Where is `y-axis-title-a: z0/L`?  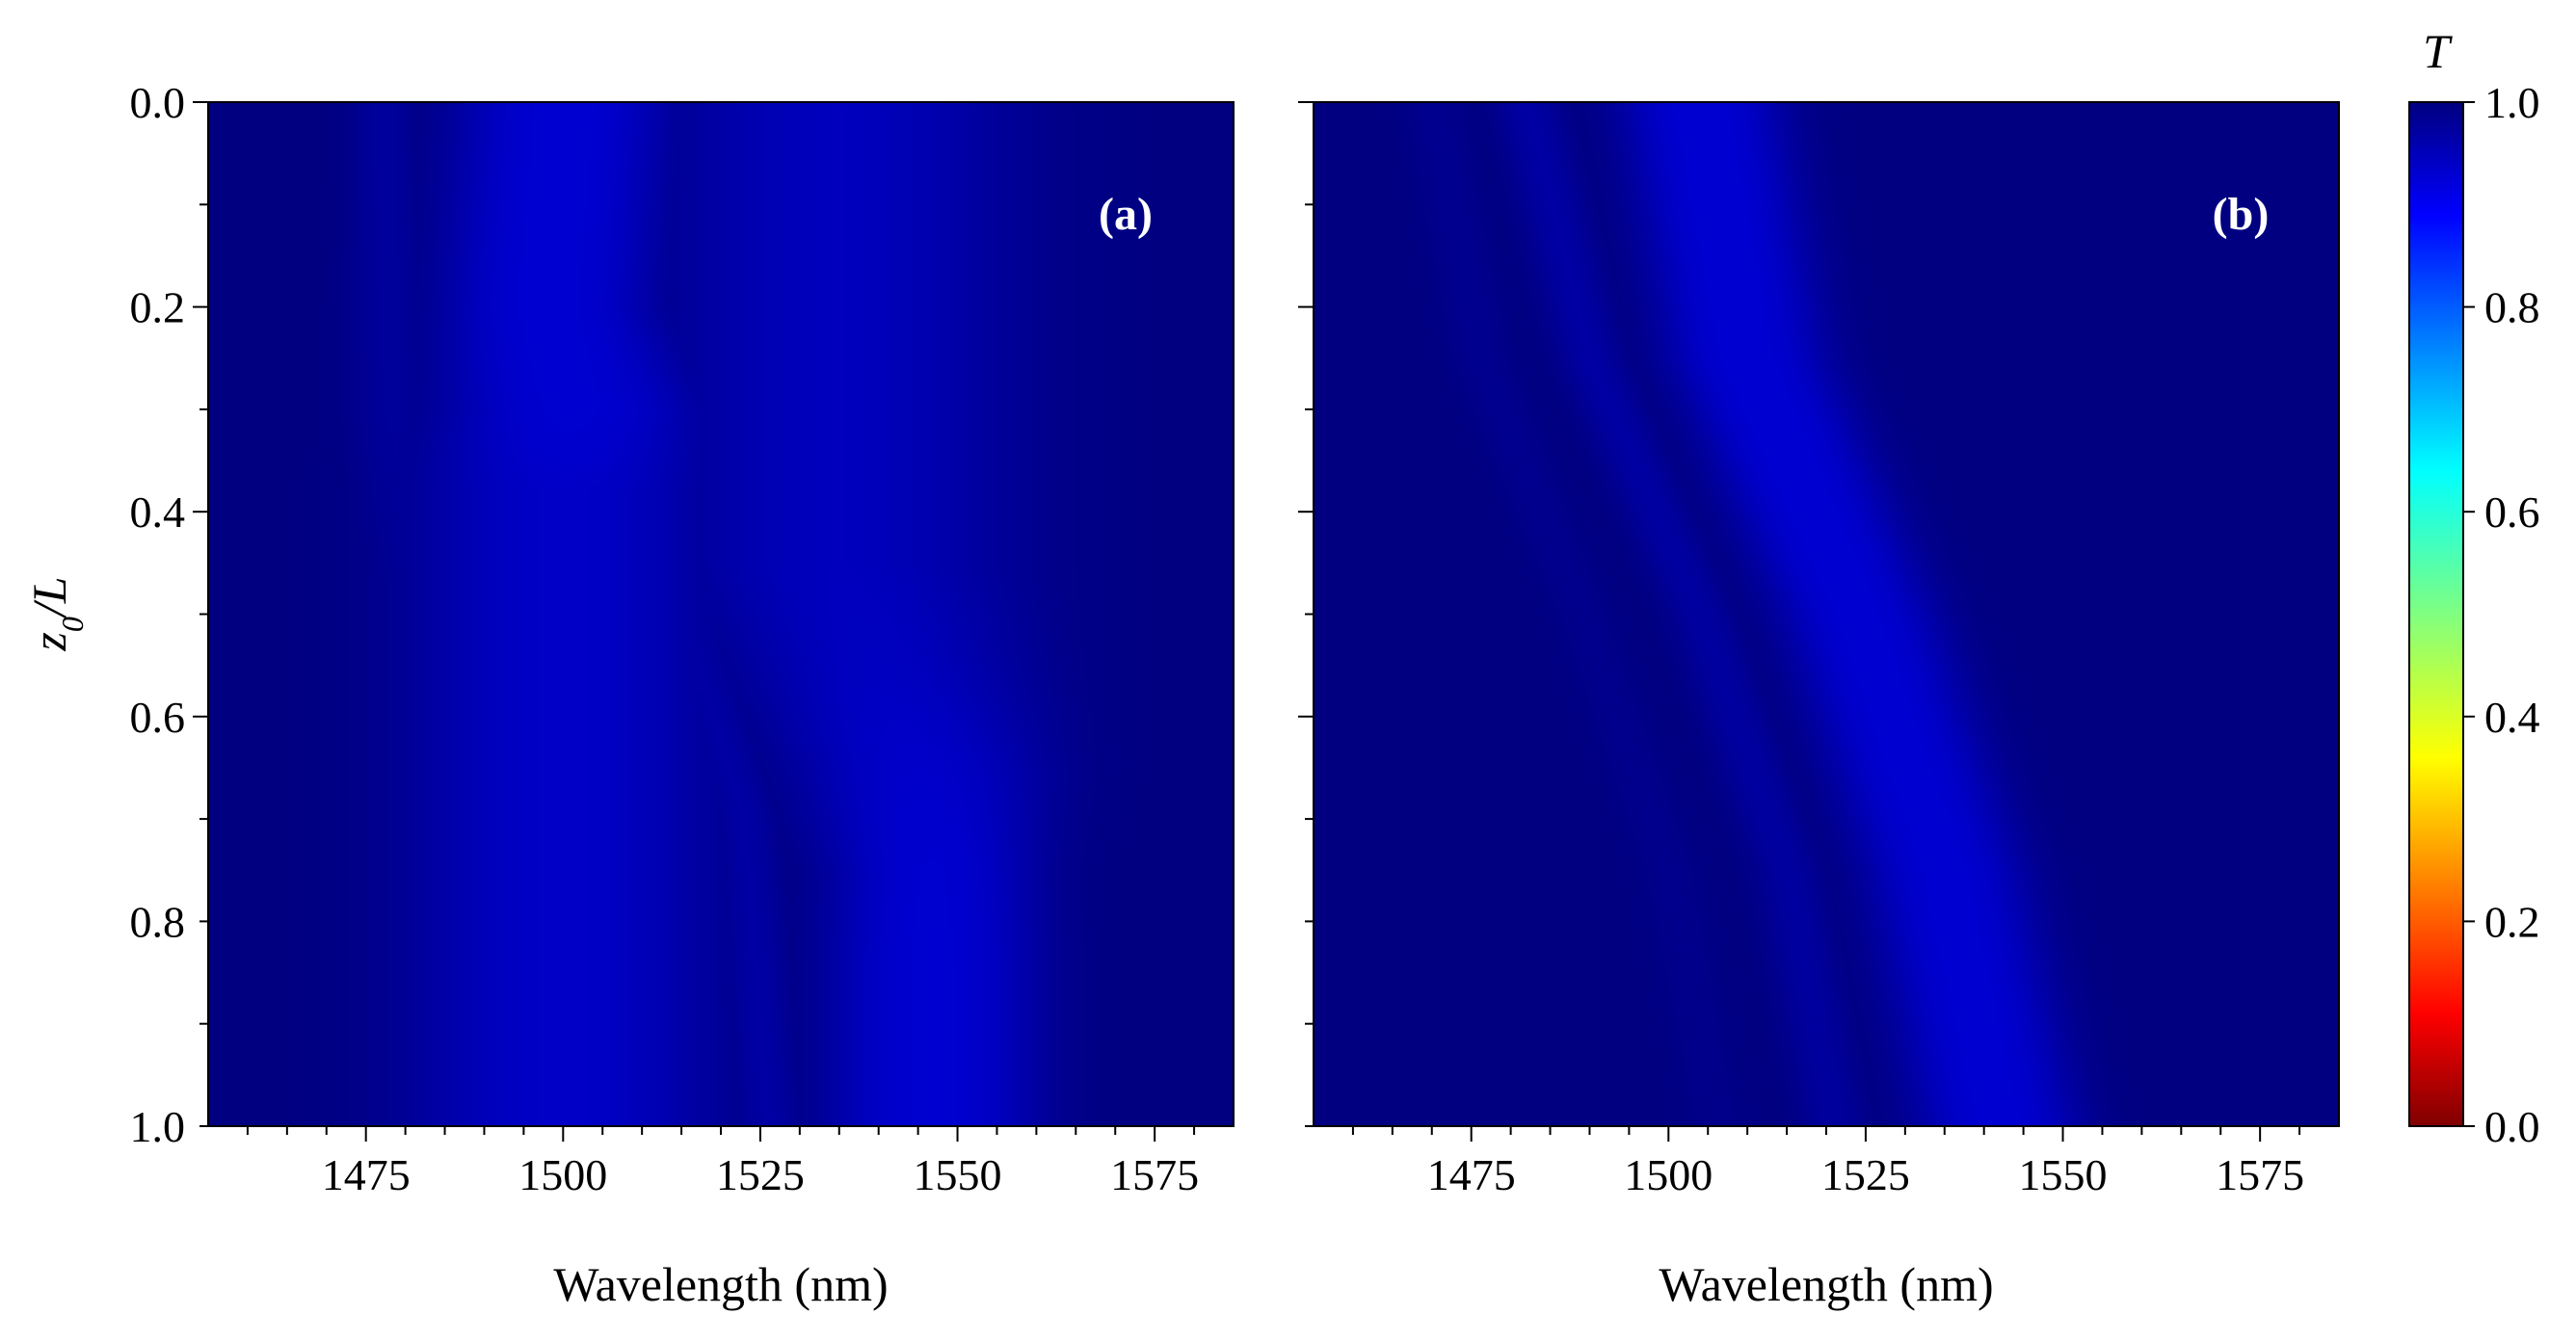
y-axis-title-a: z0/L is located at coordinates (56, 613).